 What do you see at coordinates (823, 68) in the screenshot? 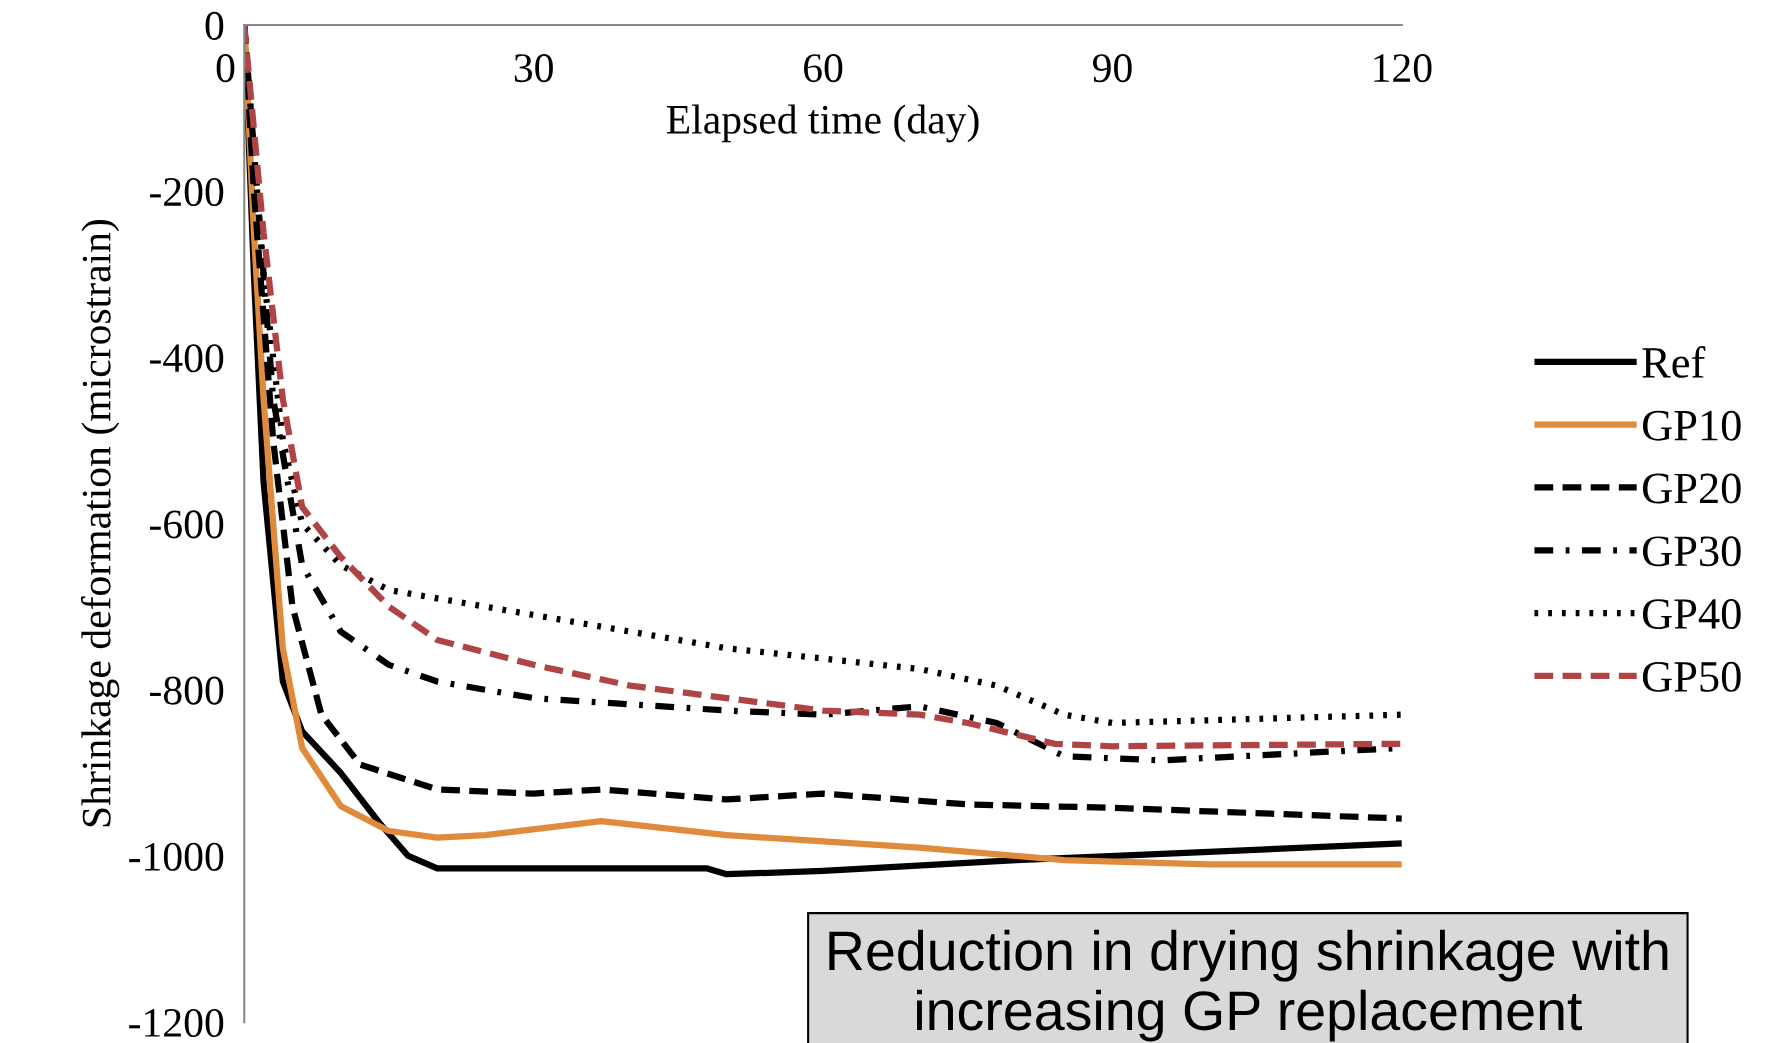
I see `x-tick-label: 60` at bounding box center [823, 68].